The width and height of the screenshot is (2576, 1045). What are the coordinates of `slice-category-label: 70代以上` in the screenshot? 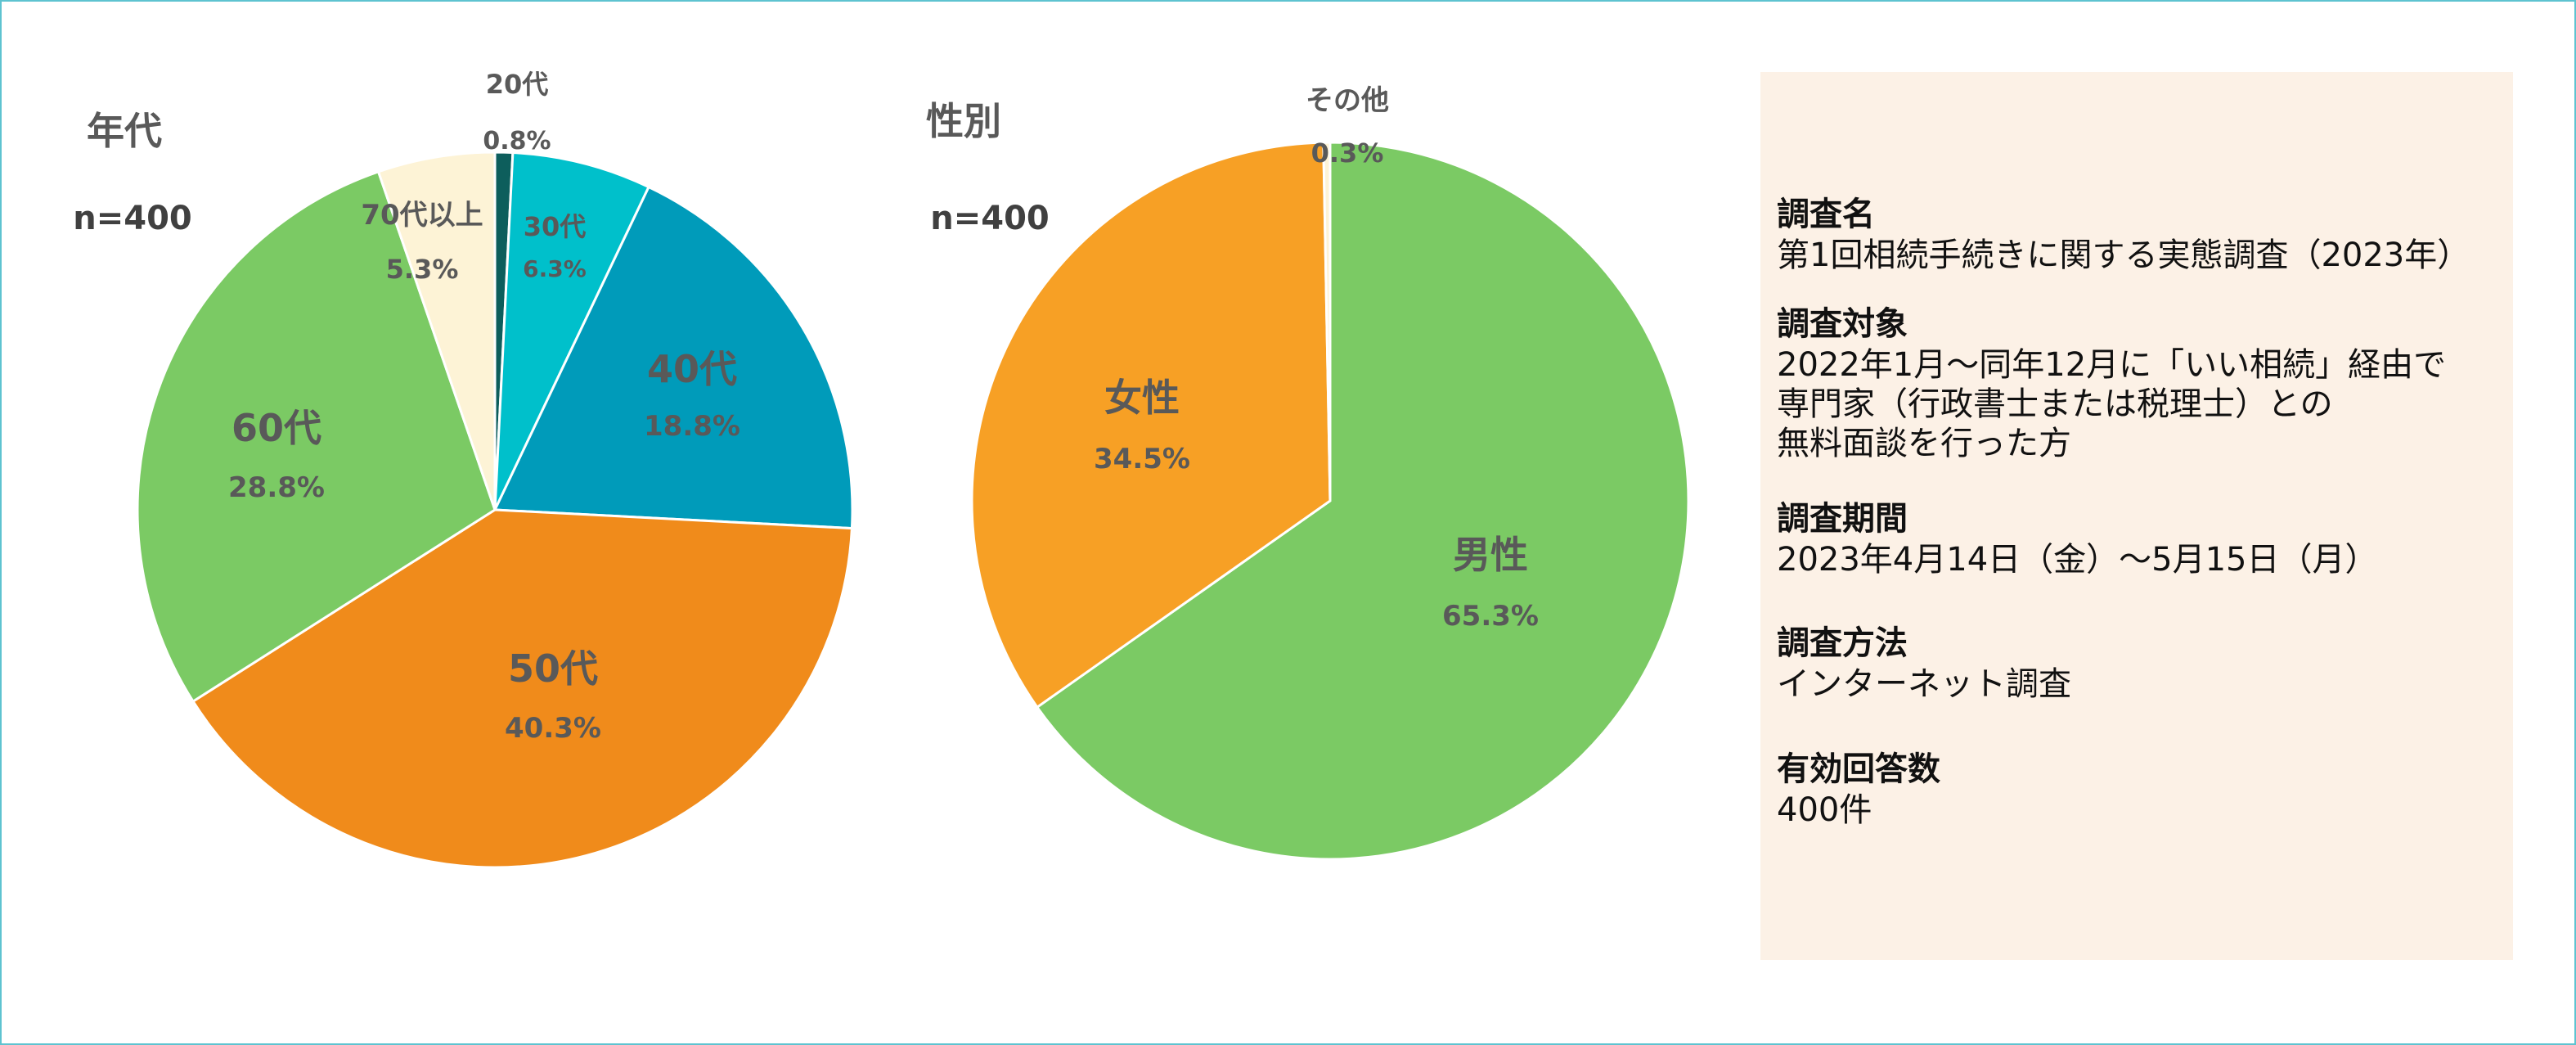 It's located at (422, 215).